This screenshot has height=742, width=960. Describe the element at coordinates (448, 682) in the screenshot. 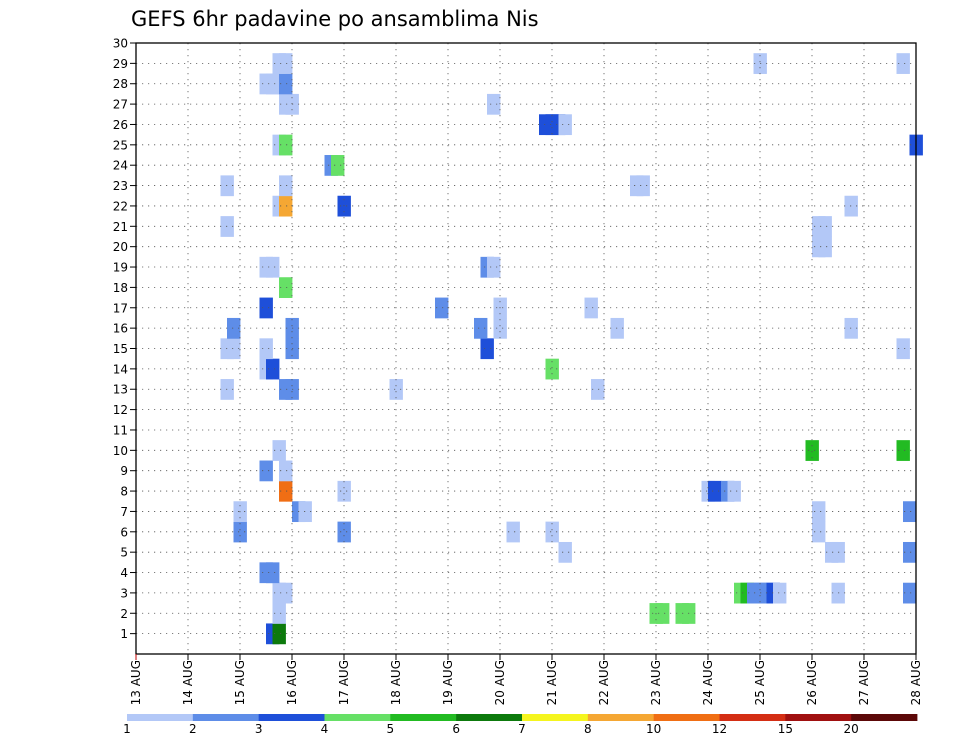

I see `x-tick-label: 19 AUG` at that location.